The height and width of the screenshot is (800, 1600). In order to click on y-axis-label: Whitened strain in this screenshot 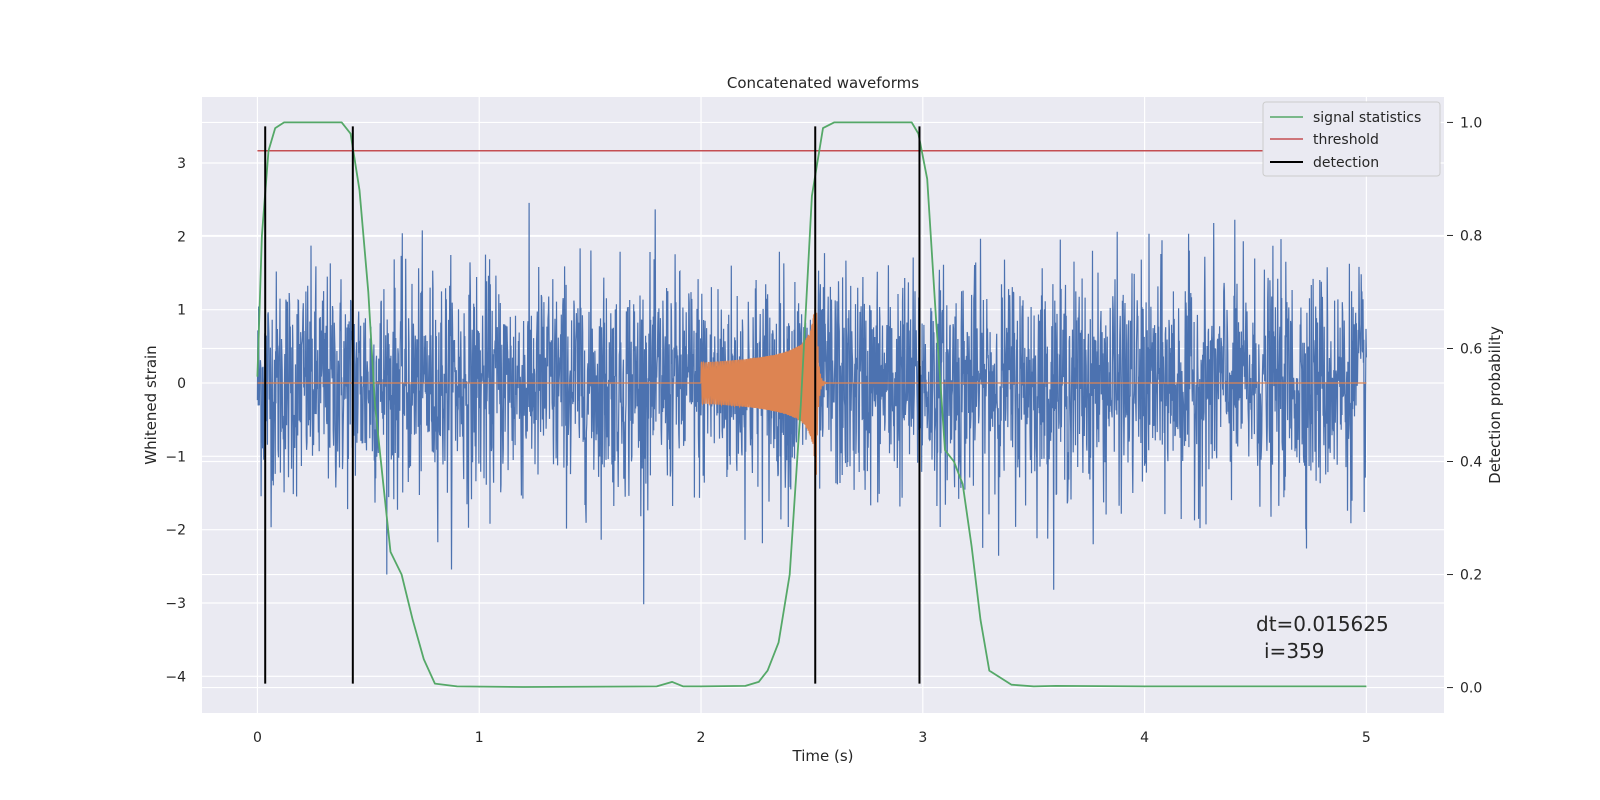, I will do `click(151, 404)`.